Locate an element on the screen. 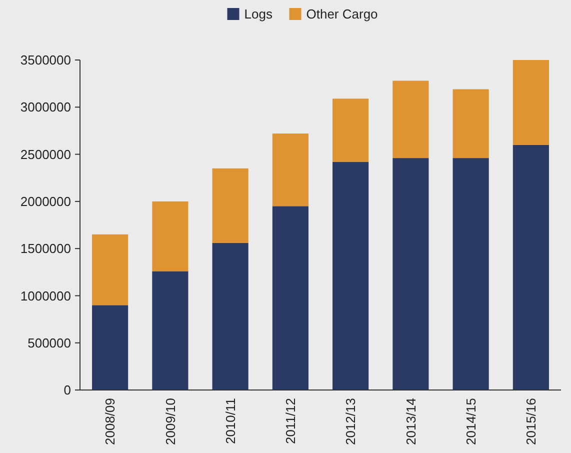 This screenshot has height=453, width=571. y-tick-label: 3500000 is located at coordinates (45, 60).